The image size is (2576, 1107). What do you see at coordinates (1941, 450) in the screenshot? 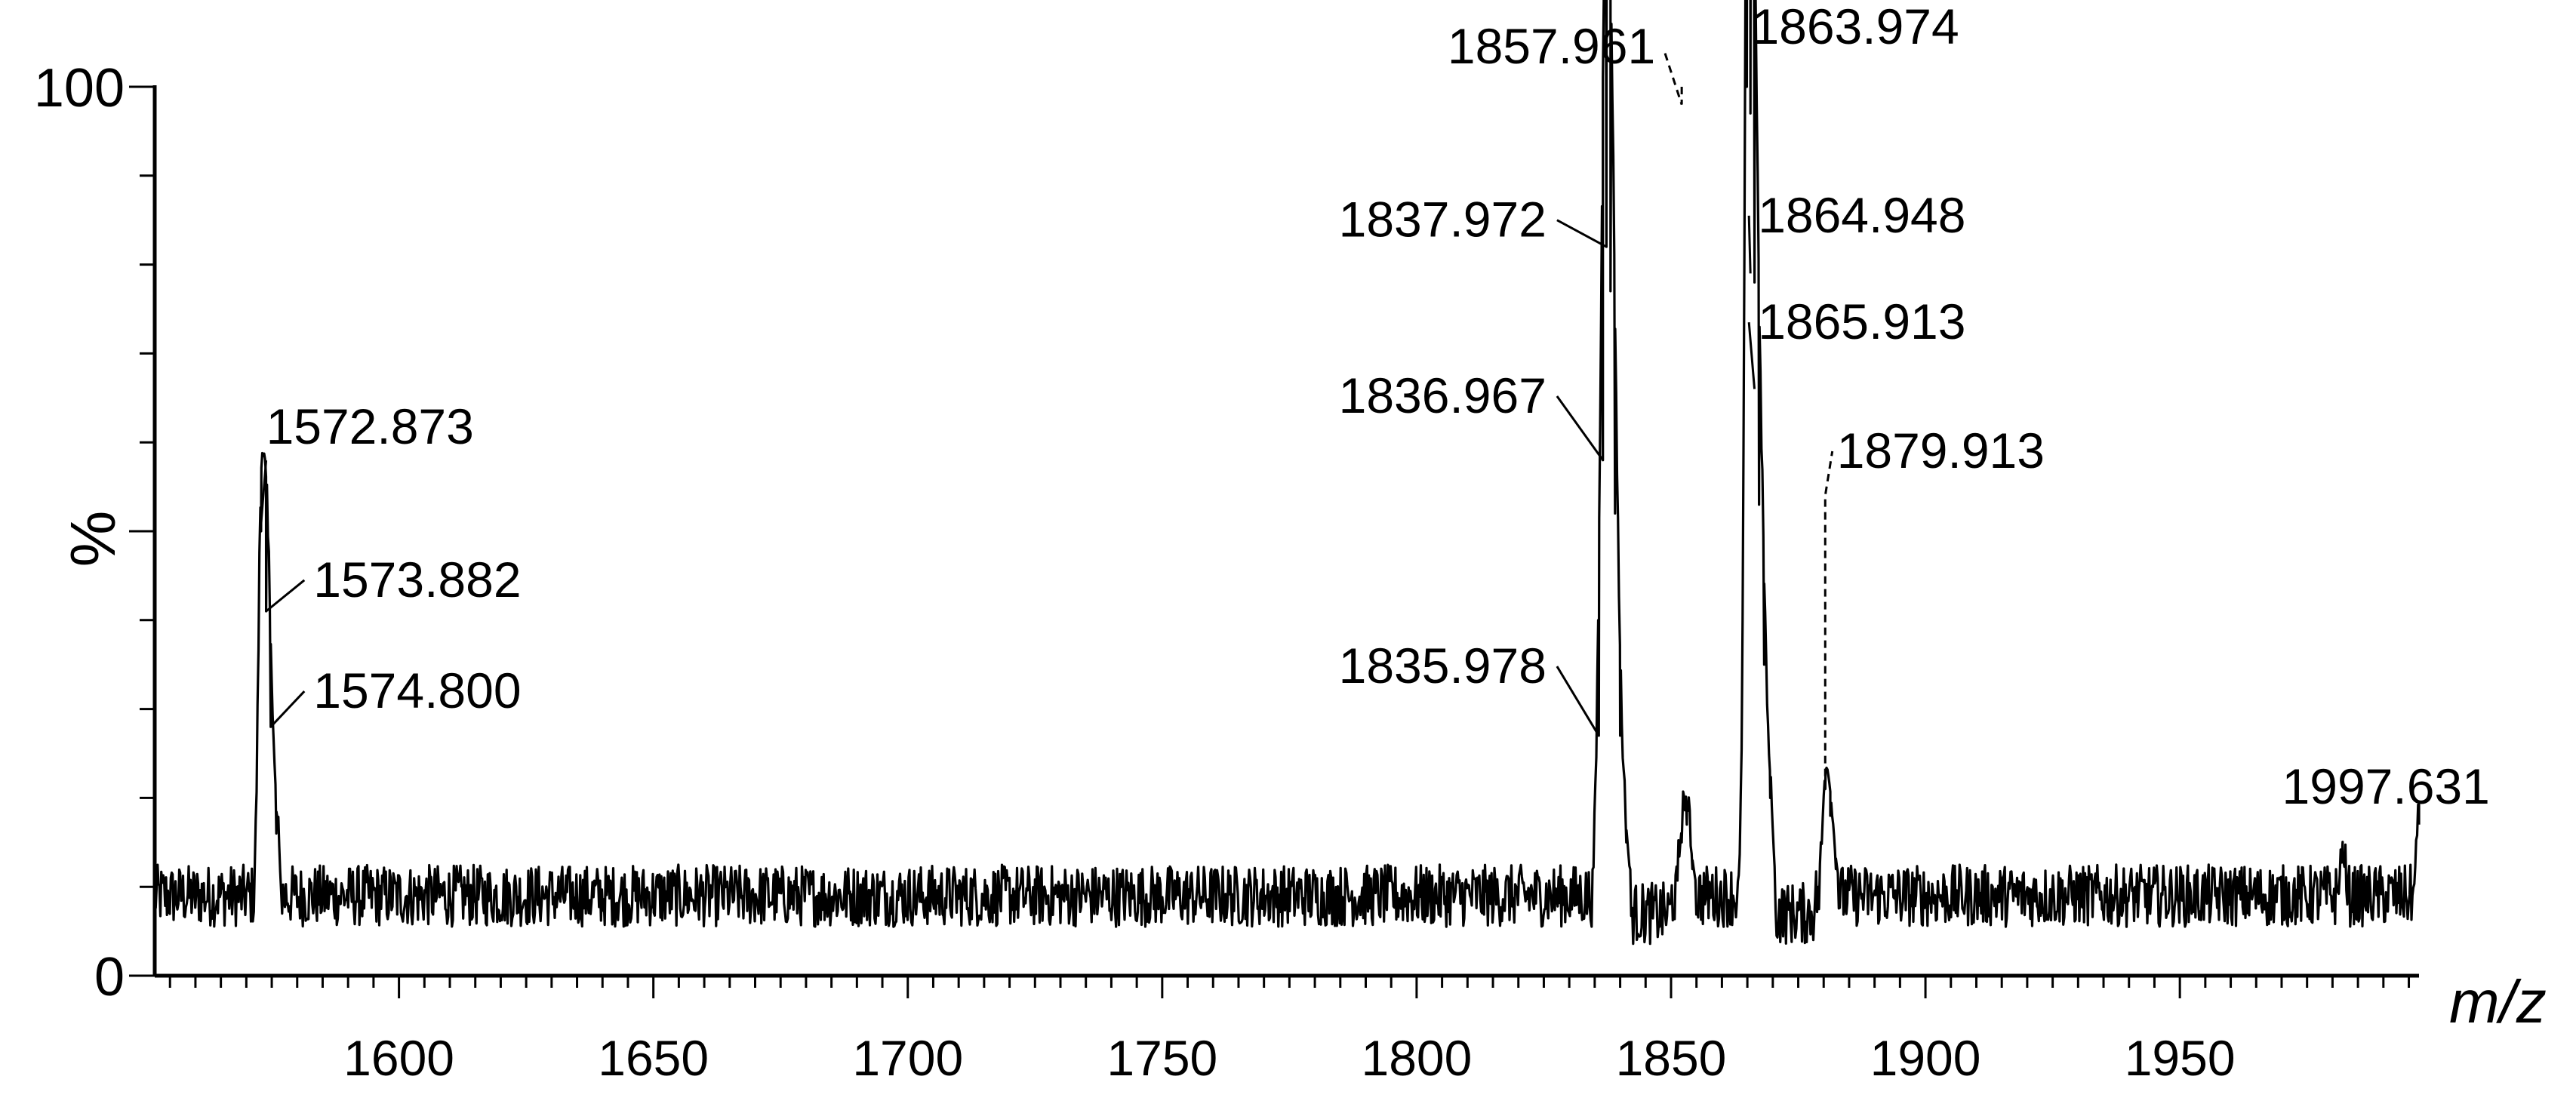
I see `peak-label: 1879.913` at bounding box center [1941, 450].